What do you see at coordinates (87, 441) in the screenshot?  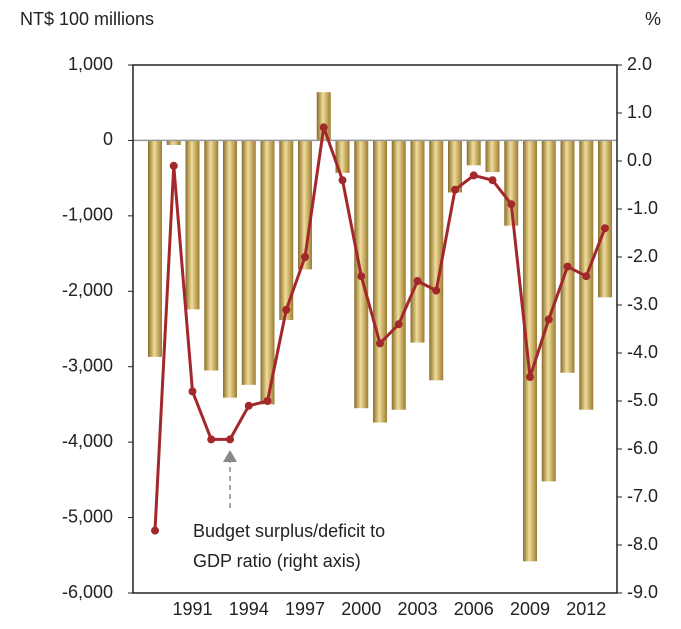 I see `y-tick-label: -4,000` at bounding box center [87, 441].